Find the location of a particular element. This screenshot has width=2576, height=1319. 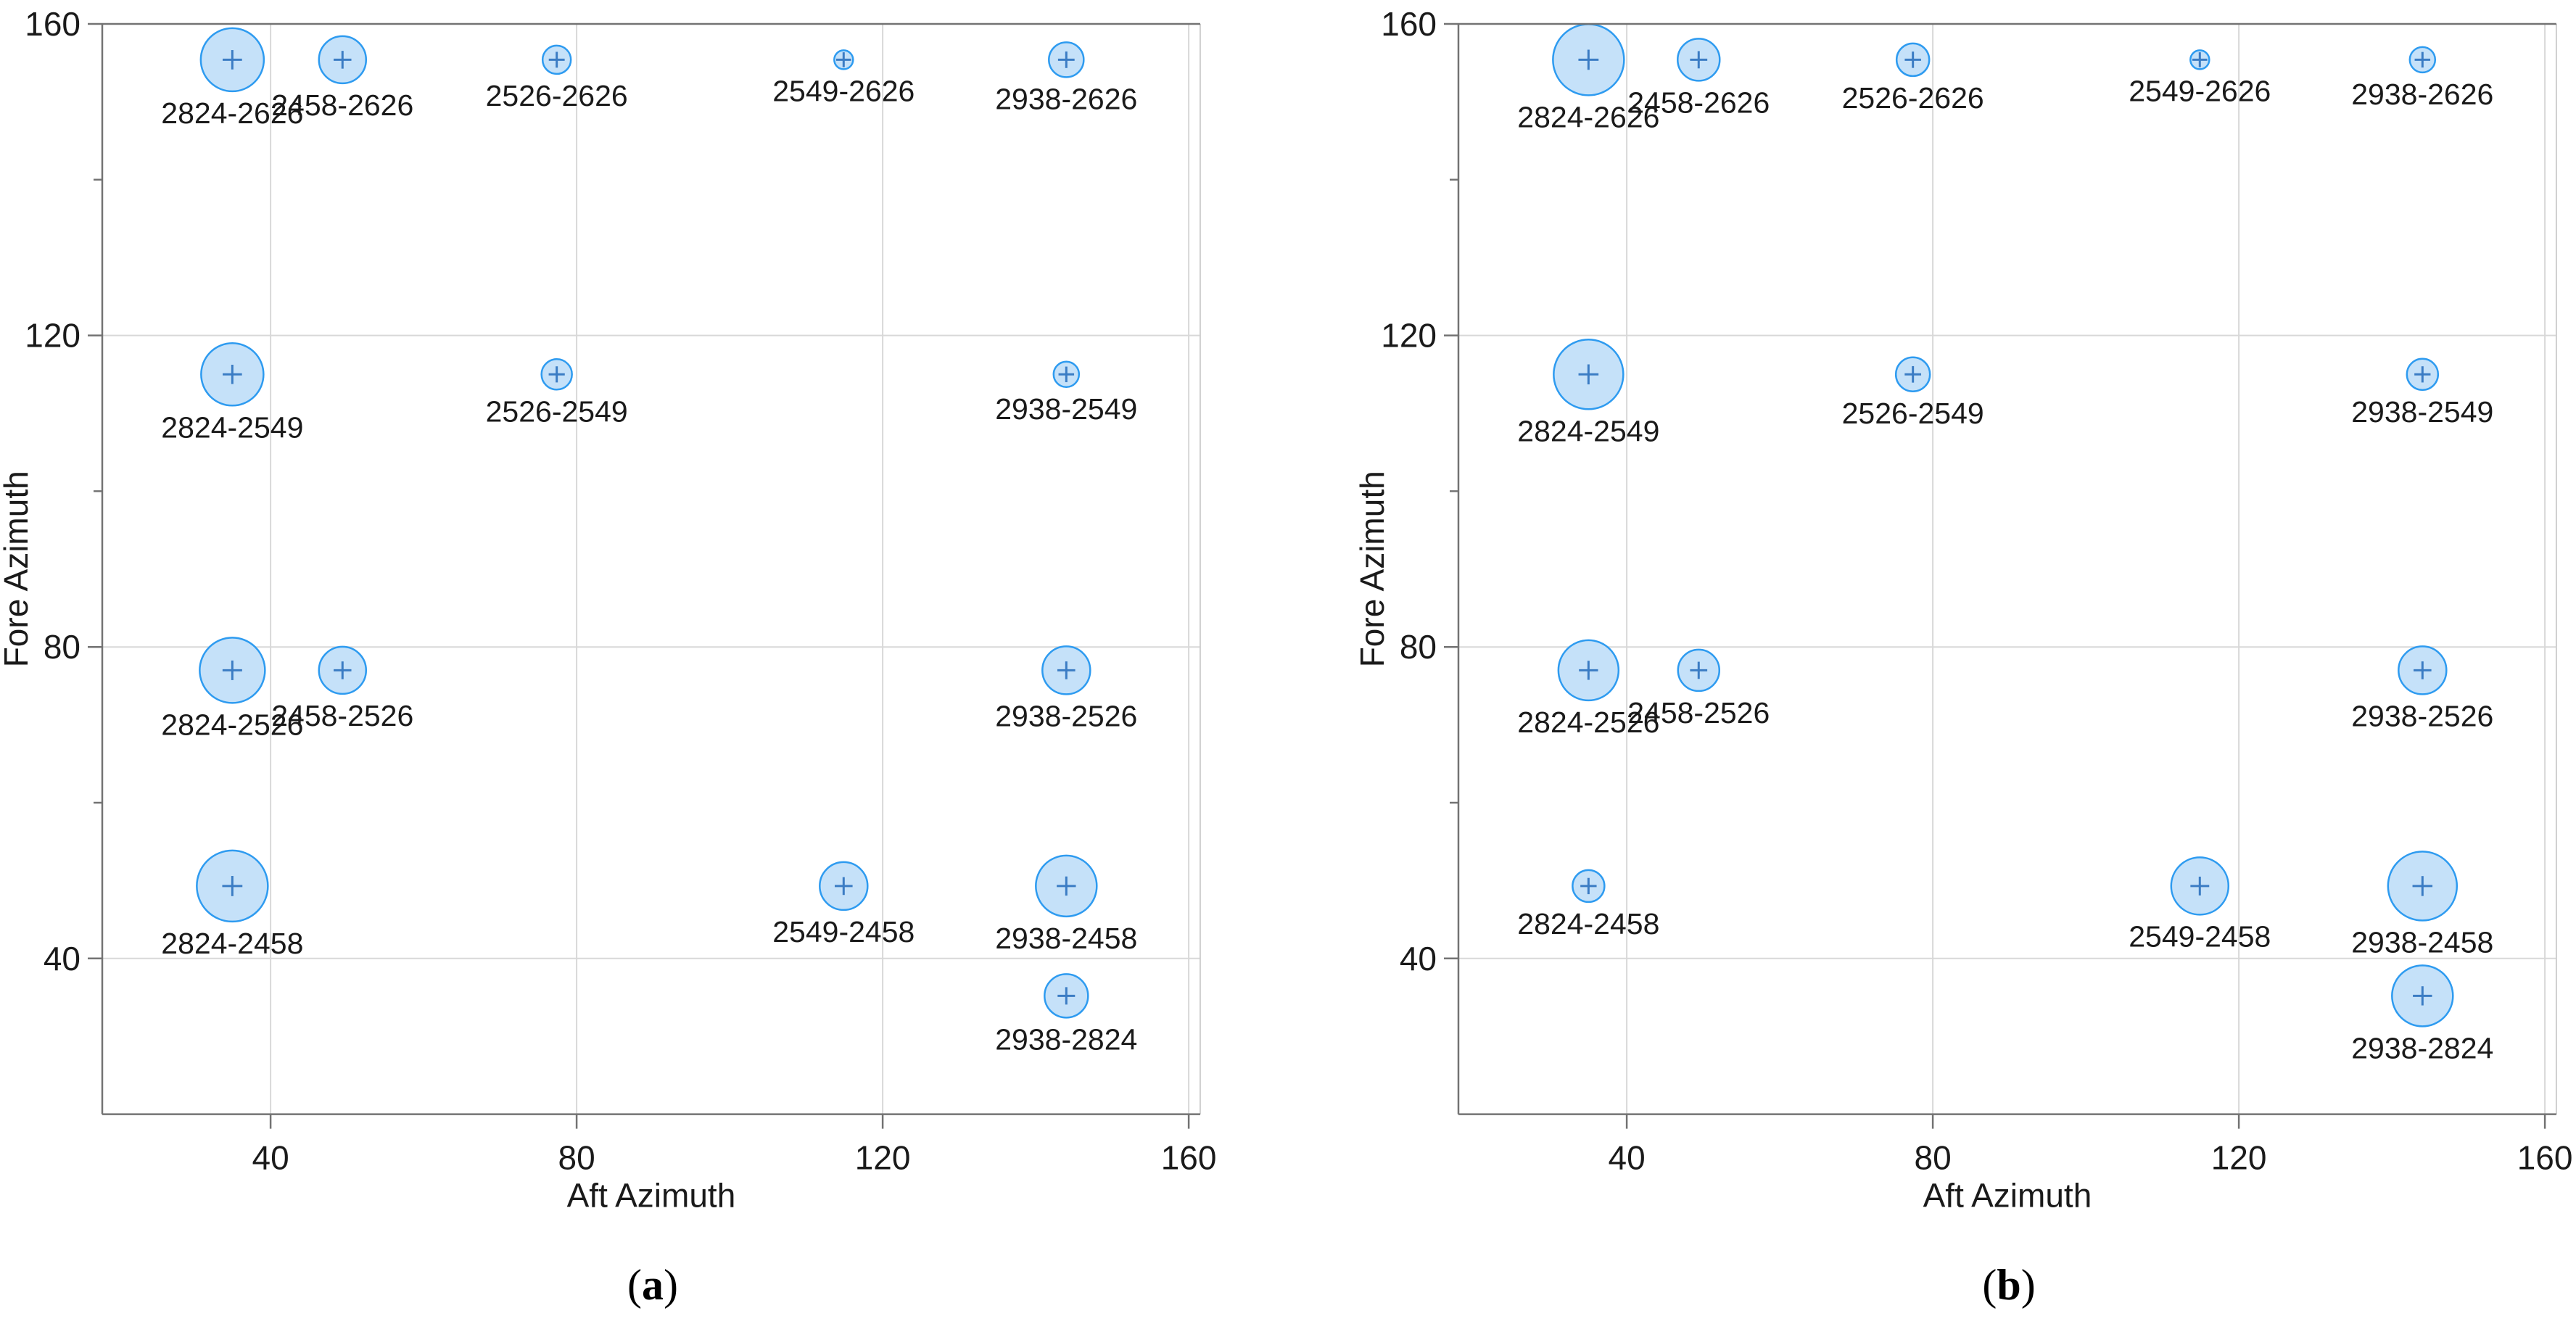

caption-letter-a: a is located at coordinates (653, 1285).